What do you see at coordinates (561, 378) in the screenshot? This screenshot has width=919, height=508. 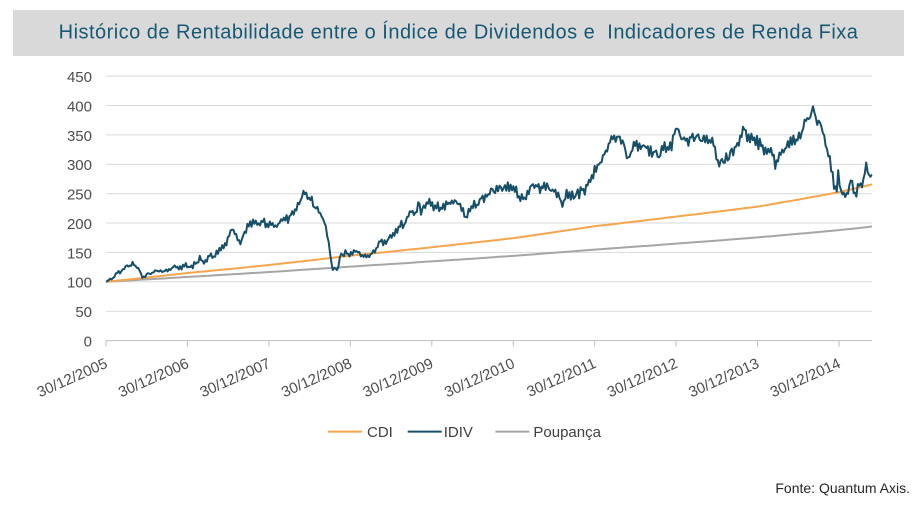 I see `svg-text: 30/12/2011` at bounding box center [561, 378].